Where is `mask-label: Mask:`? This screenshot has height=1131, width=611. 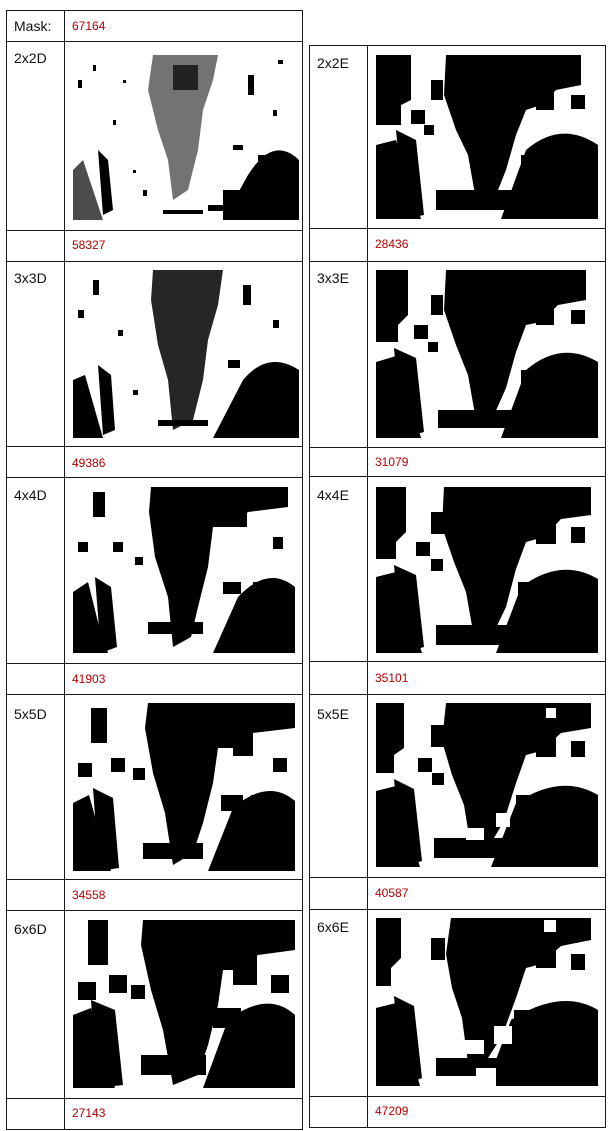 mask-label: Mask: is located at coordinates (33, 26).